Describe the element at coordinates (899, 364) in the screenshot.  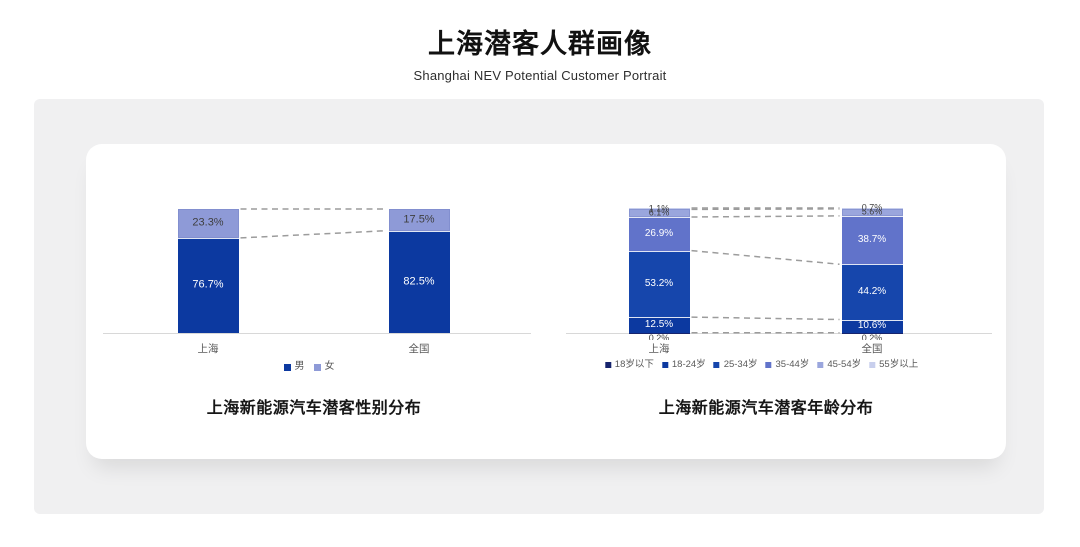
I see `legend-label: 55岁以上` at that location.